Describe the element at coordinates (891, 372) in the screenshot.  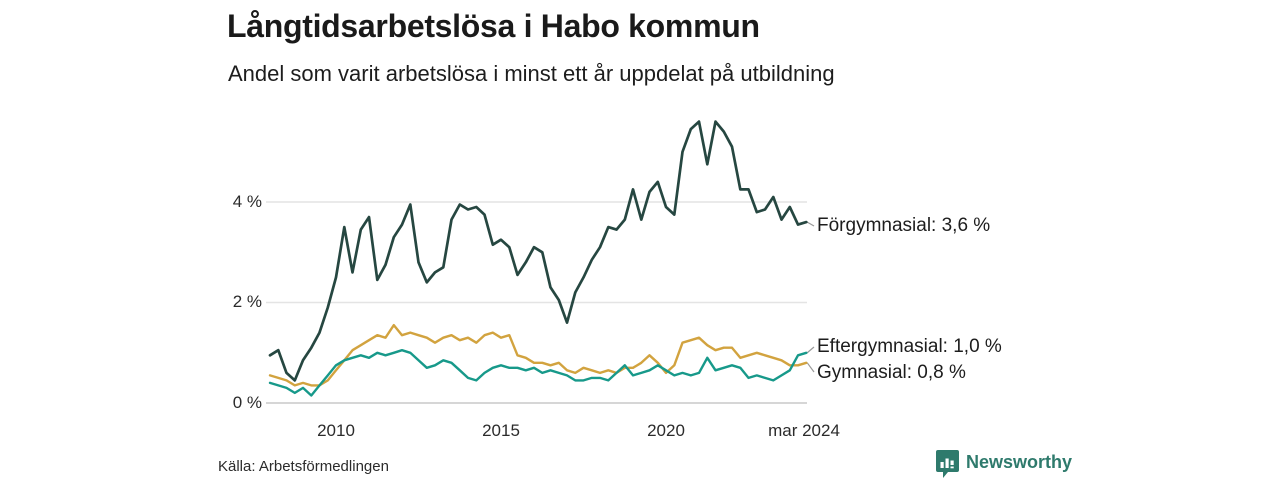
I see `series-label-gymnasial: Gymnasial: 0,8 %` at that location.